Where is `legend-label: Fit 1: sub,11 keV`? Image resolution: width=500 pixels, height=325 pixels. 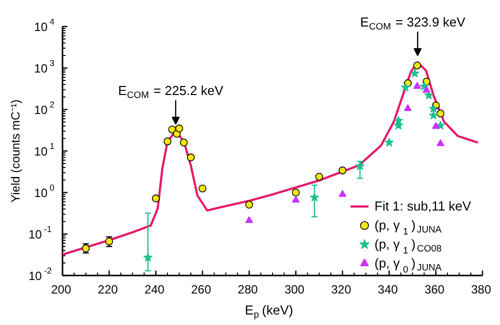 legend-label: Fit 1: sub,11 keV is located at coordinates (423, 206).